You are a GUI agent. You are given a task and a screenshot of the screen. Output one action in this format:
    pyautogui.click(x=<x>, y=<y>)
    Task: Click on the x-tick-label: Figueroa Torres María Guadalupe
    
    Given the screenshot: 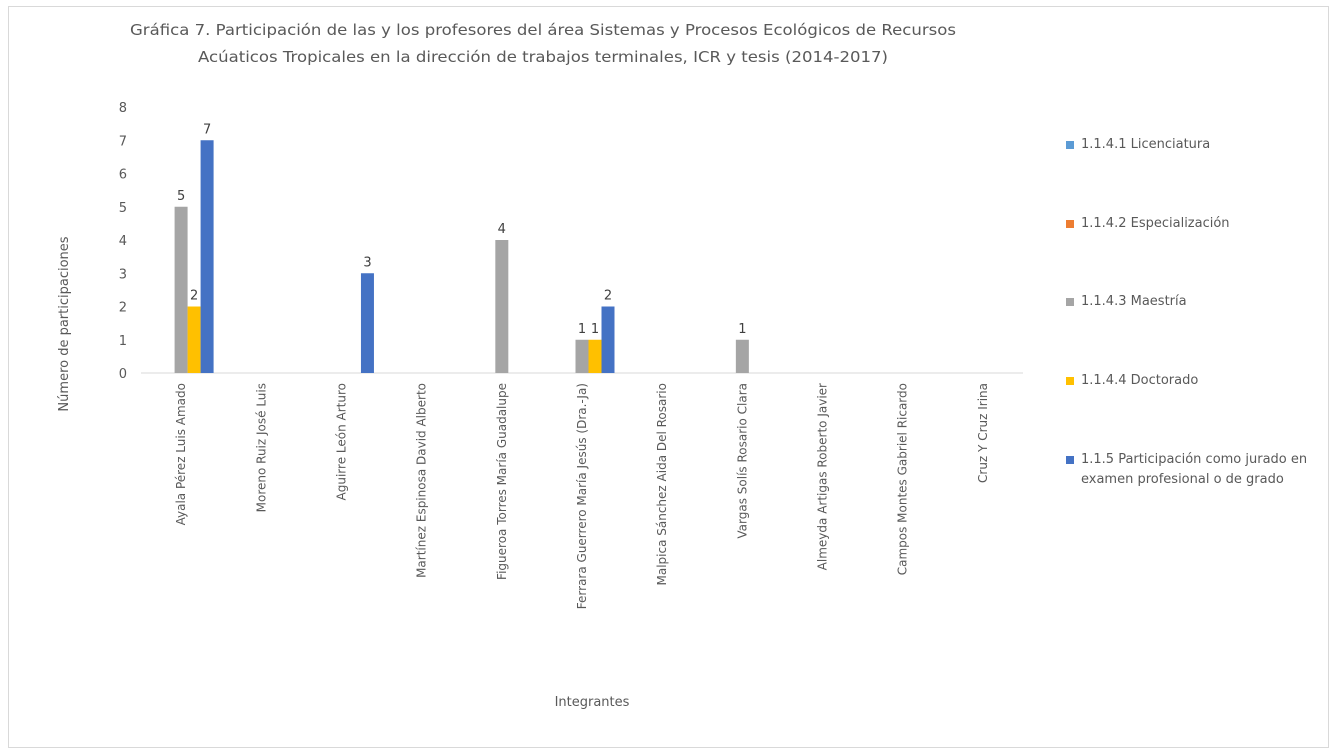 What is the action you would take?
    pyautogui.click(x=502, y=481)
    